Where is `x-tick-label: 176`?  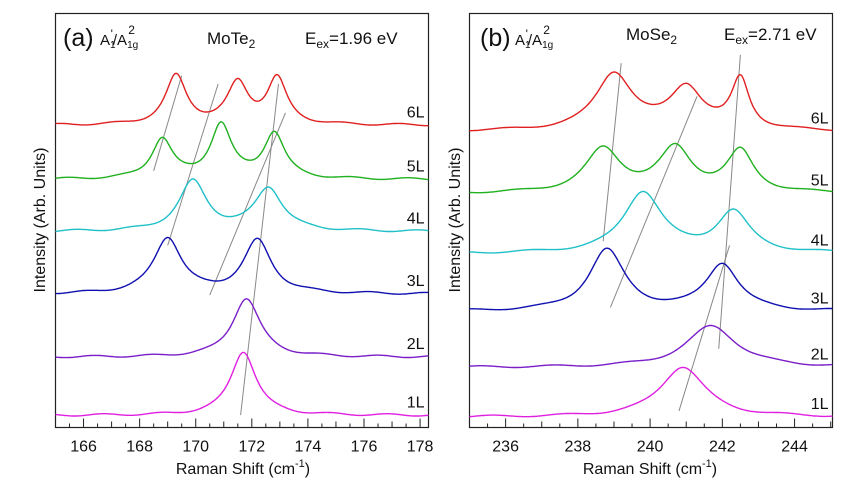
x-tick-label: 176 is located at coordinates (364, 447).